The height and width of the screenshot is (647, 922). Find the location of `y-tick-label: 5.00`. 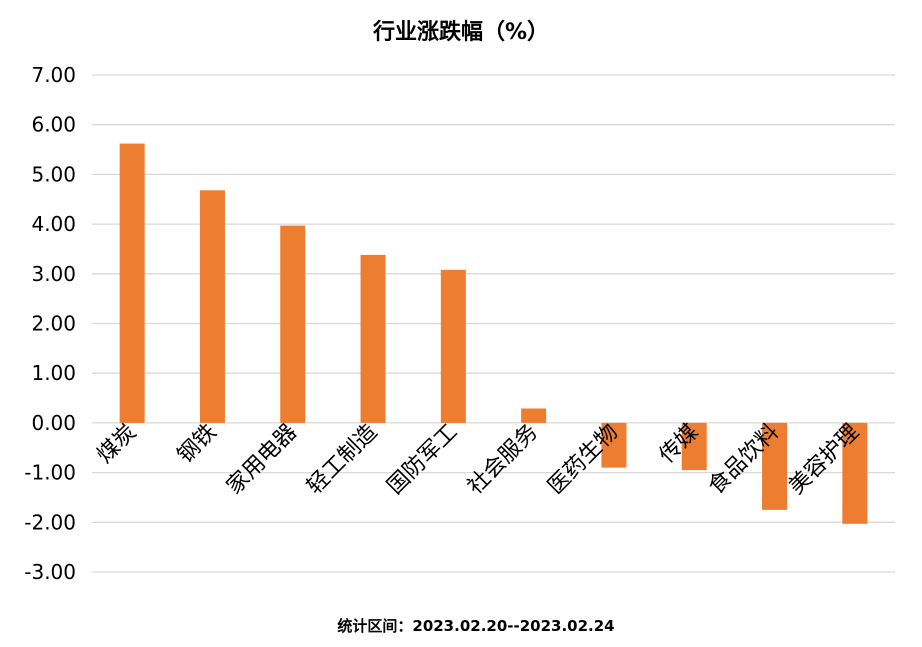

y-tick-label: 5.00 is located at coordinates (53, 174).